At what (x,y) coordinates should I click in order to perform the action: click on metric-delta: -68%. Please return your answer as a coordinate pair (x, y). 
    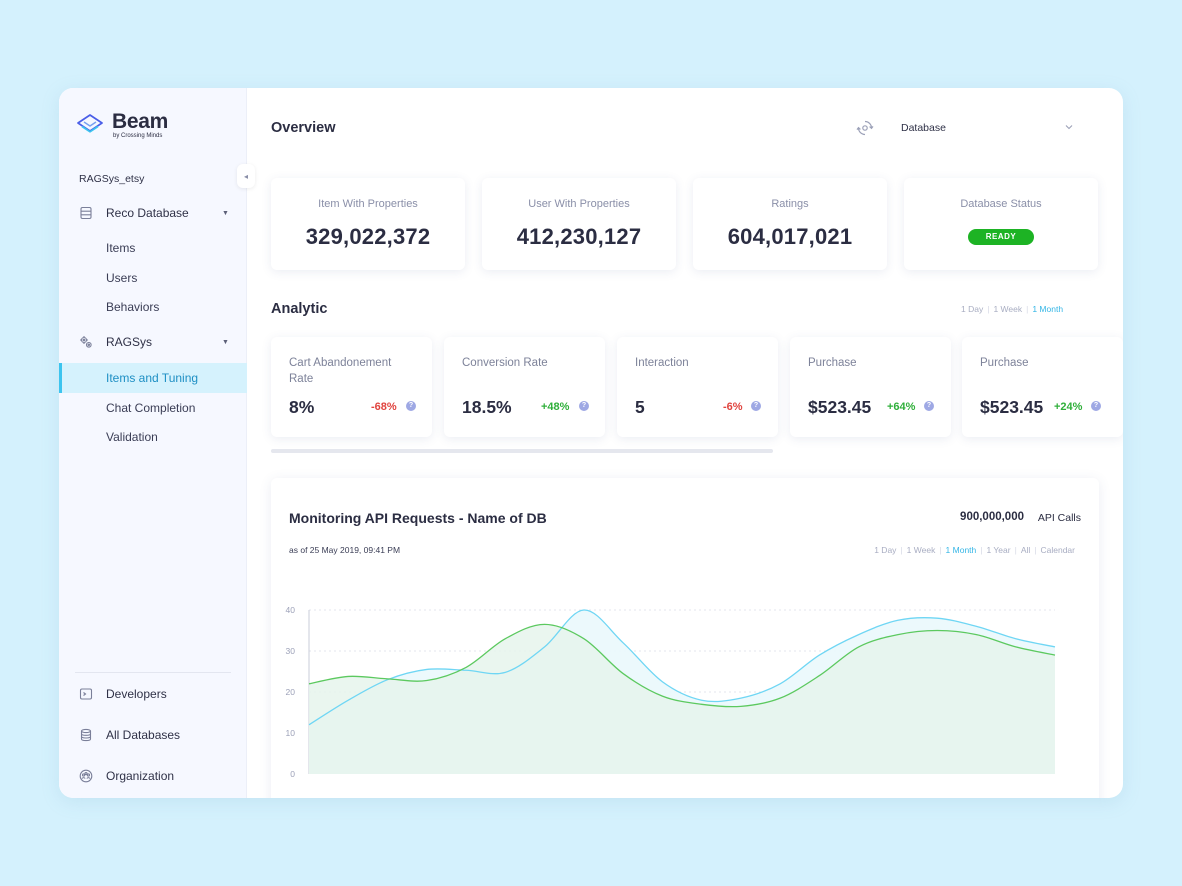
    Looking at the image, I should click on (384, 407).